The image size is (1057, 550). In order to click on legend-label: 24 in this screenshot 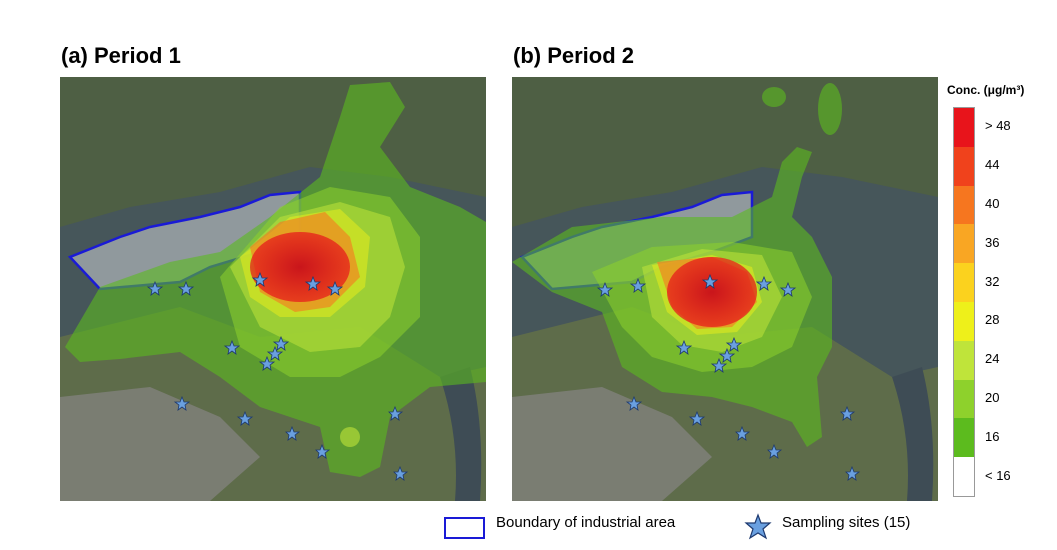, I will do `click(992, 359)`.